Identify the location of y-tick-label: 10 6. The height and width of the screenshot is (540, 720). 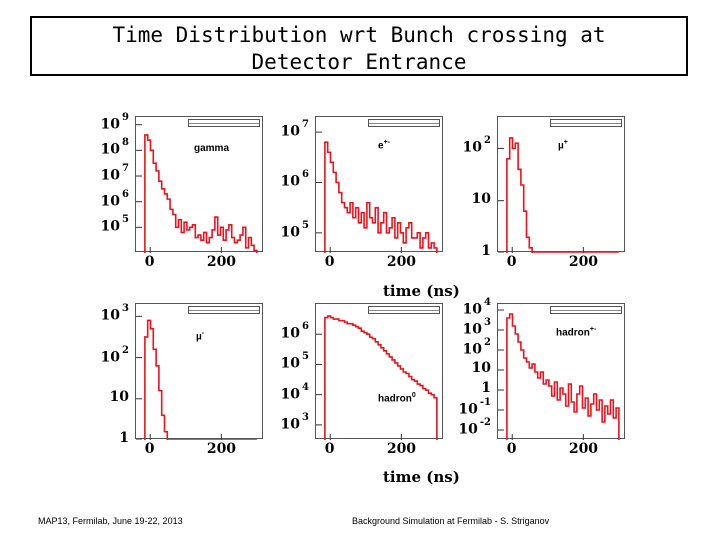
(115, 199).